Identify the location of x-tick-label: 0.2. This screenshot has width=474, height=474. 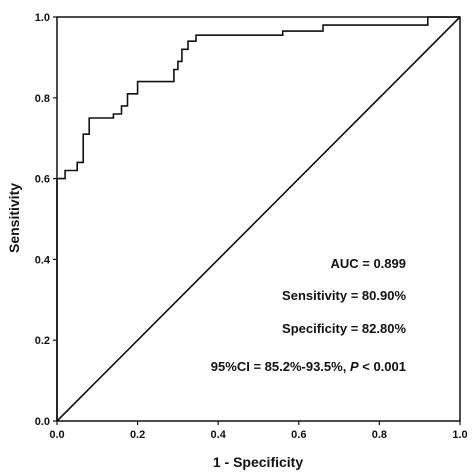
(137, 435).